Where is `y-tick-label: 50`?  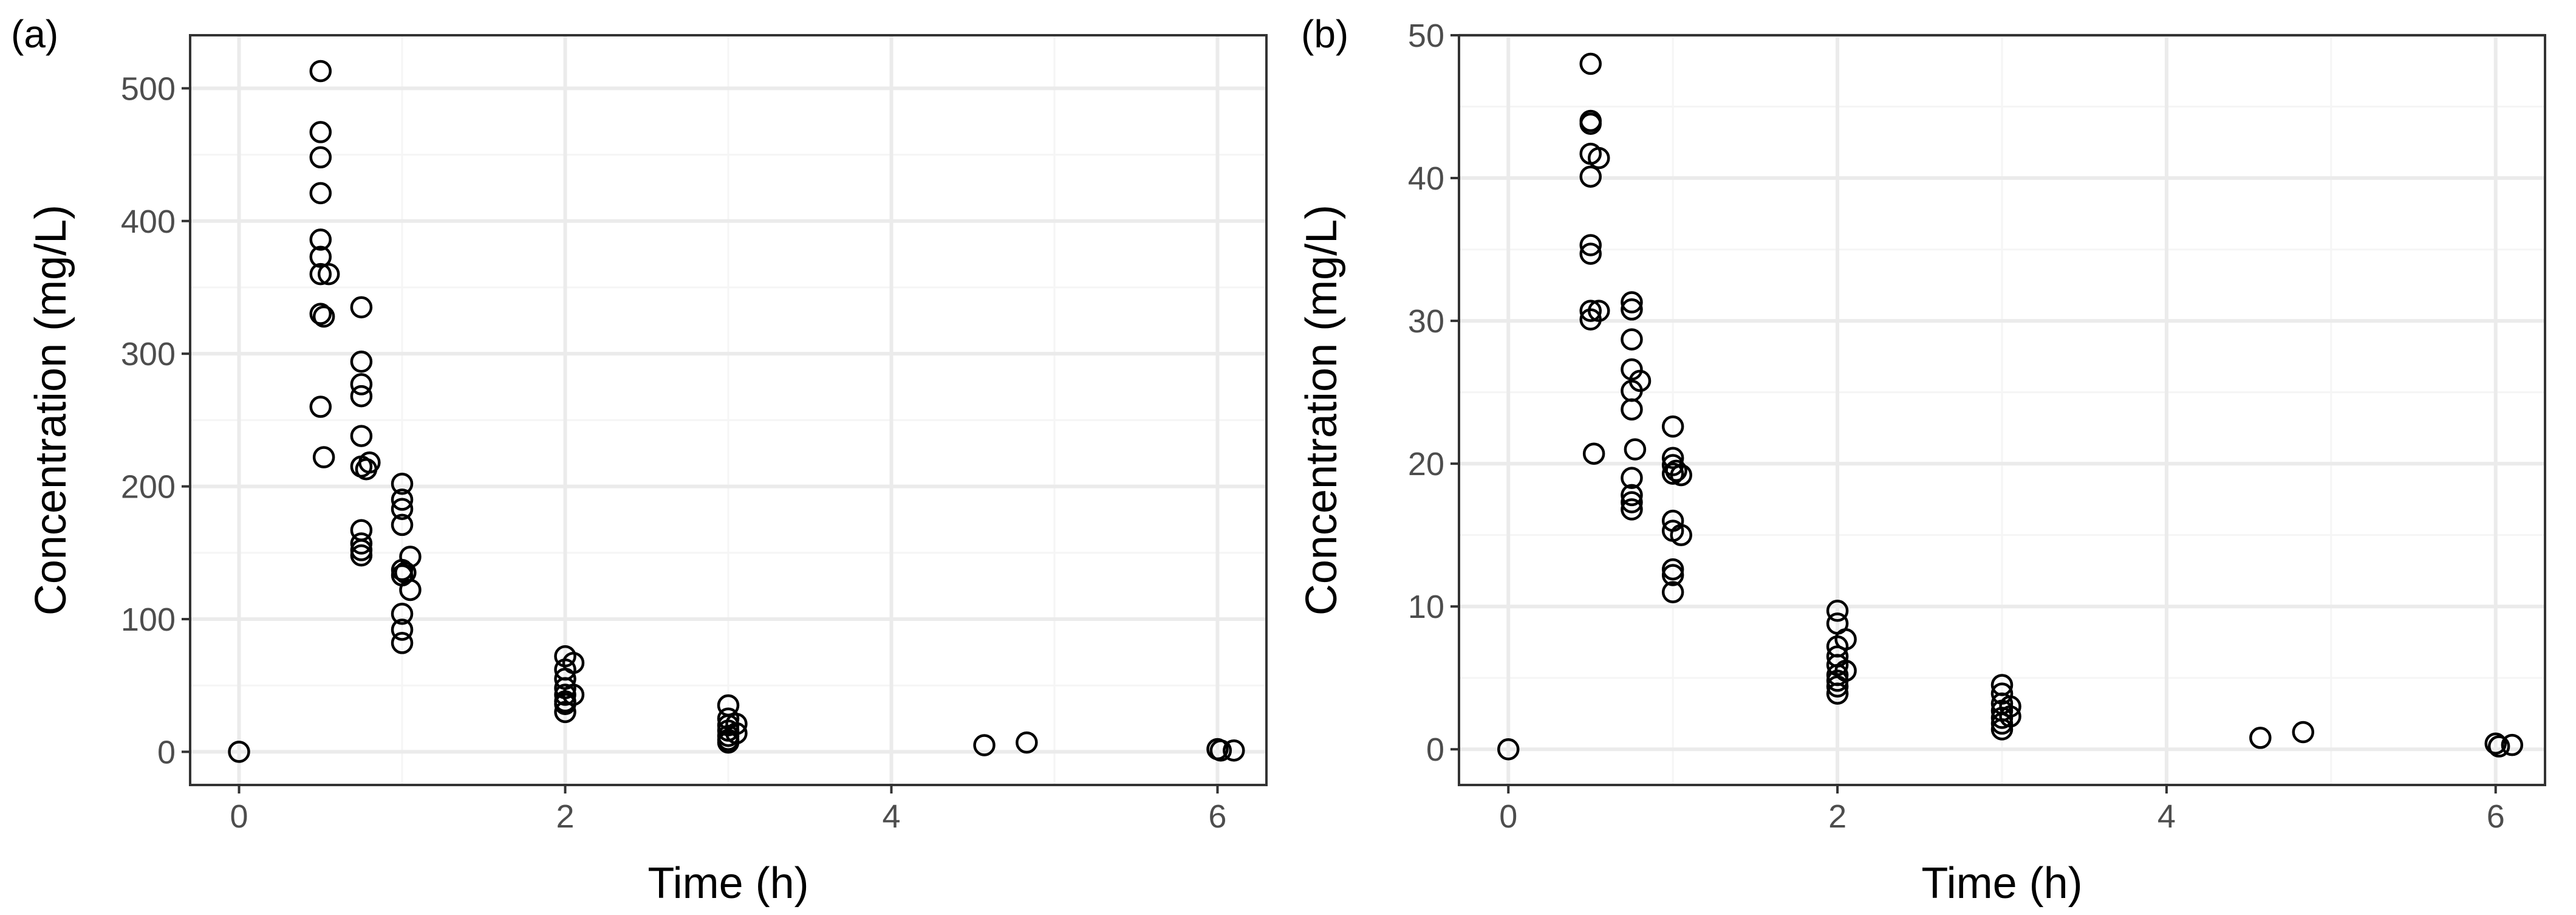 y-tick-label: 50 is located at coordinates (1426, 36).